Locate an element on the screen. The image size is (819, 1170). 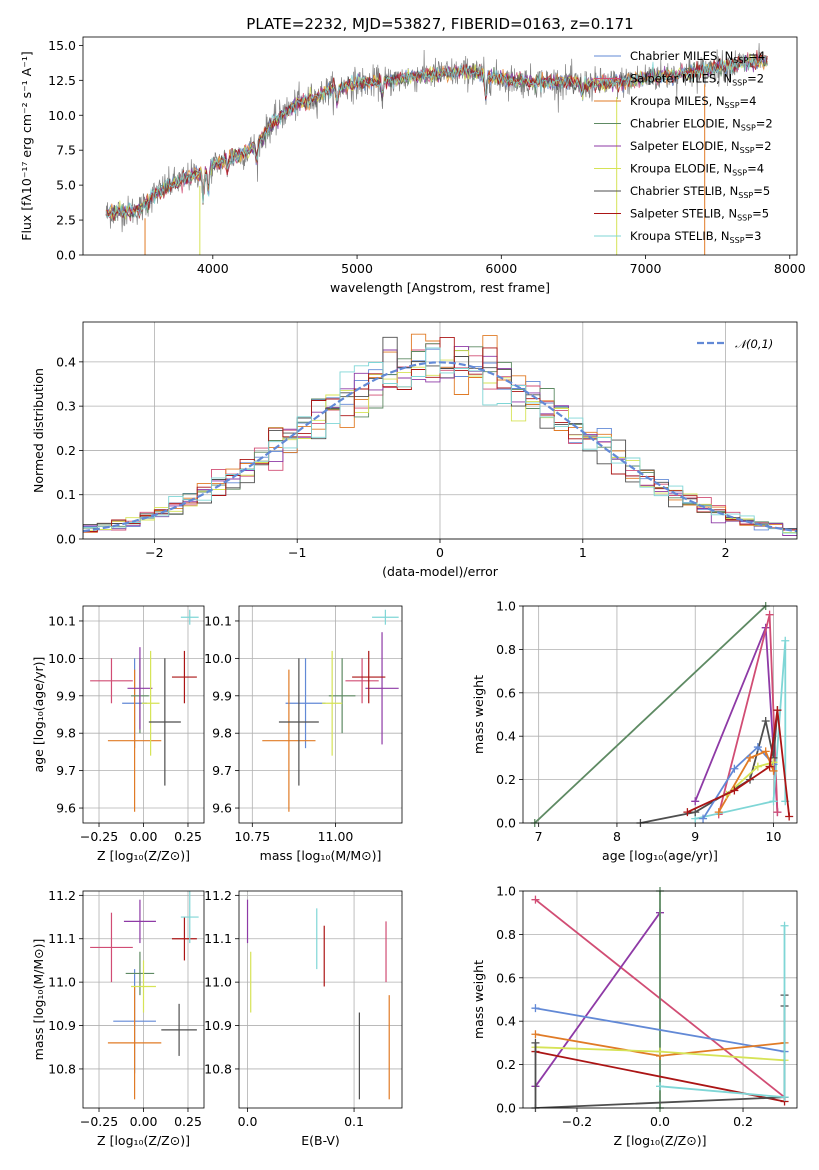
x-axis-label: wavelength [Angstrom, rest frame] is located at coordinates (440, 287).